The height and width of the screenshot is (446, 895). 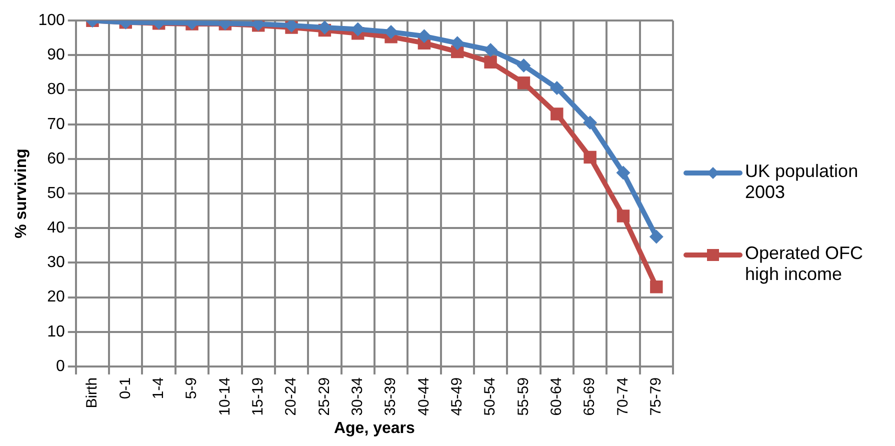 I want to click on y-tick-label: 20, so click(x=56, y=297).